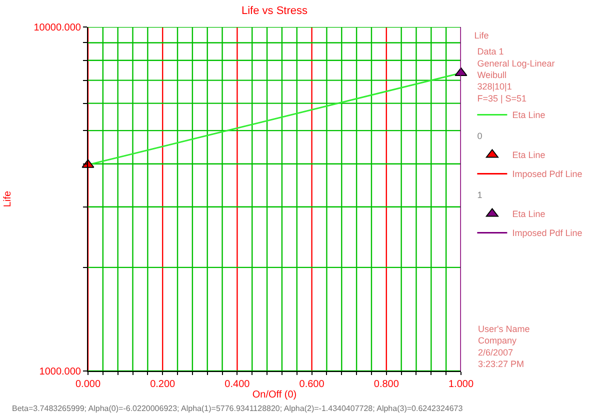 The image size is (600, 417). Describe the element at coordinates (504, 347) in the screenshot. I see `text: User's Name Company 2/6/2007 3:23:27 PM` at that location.